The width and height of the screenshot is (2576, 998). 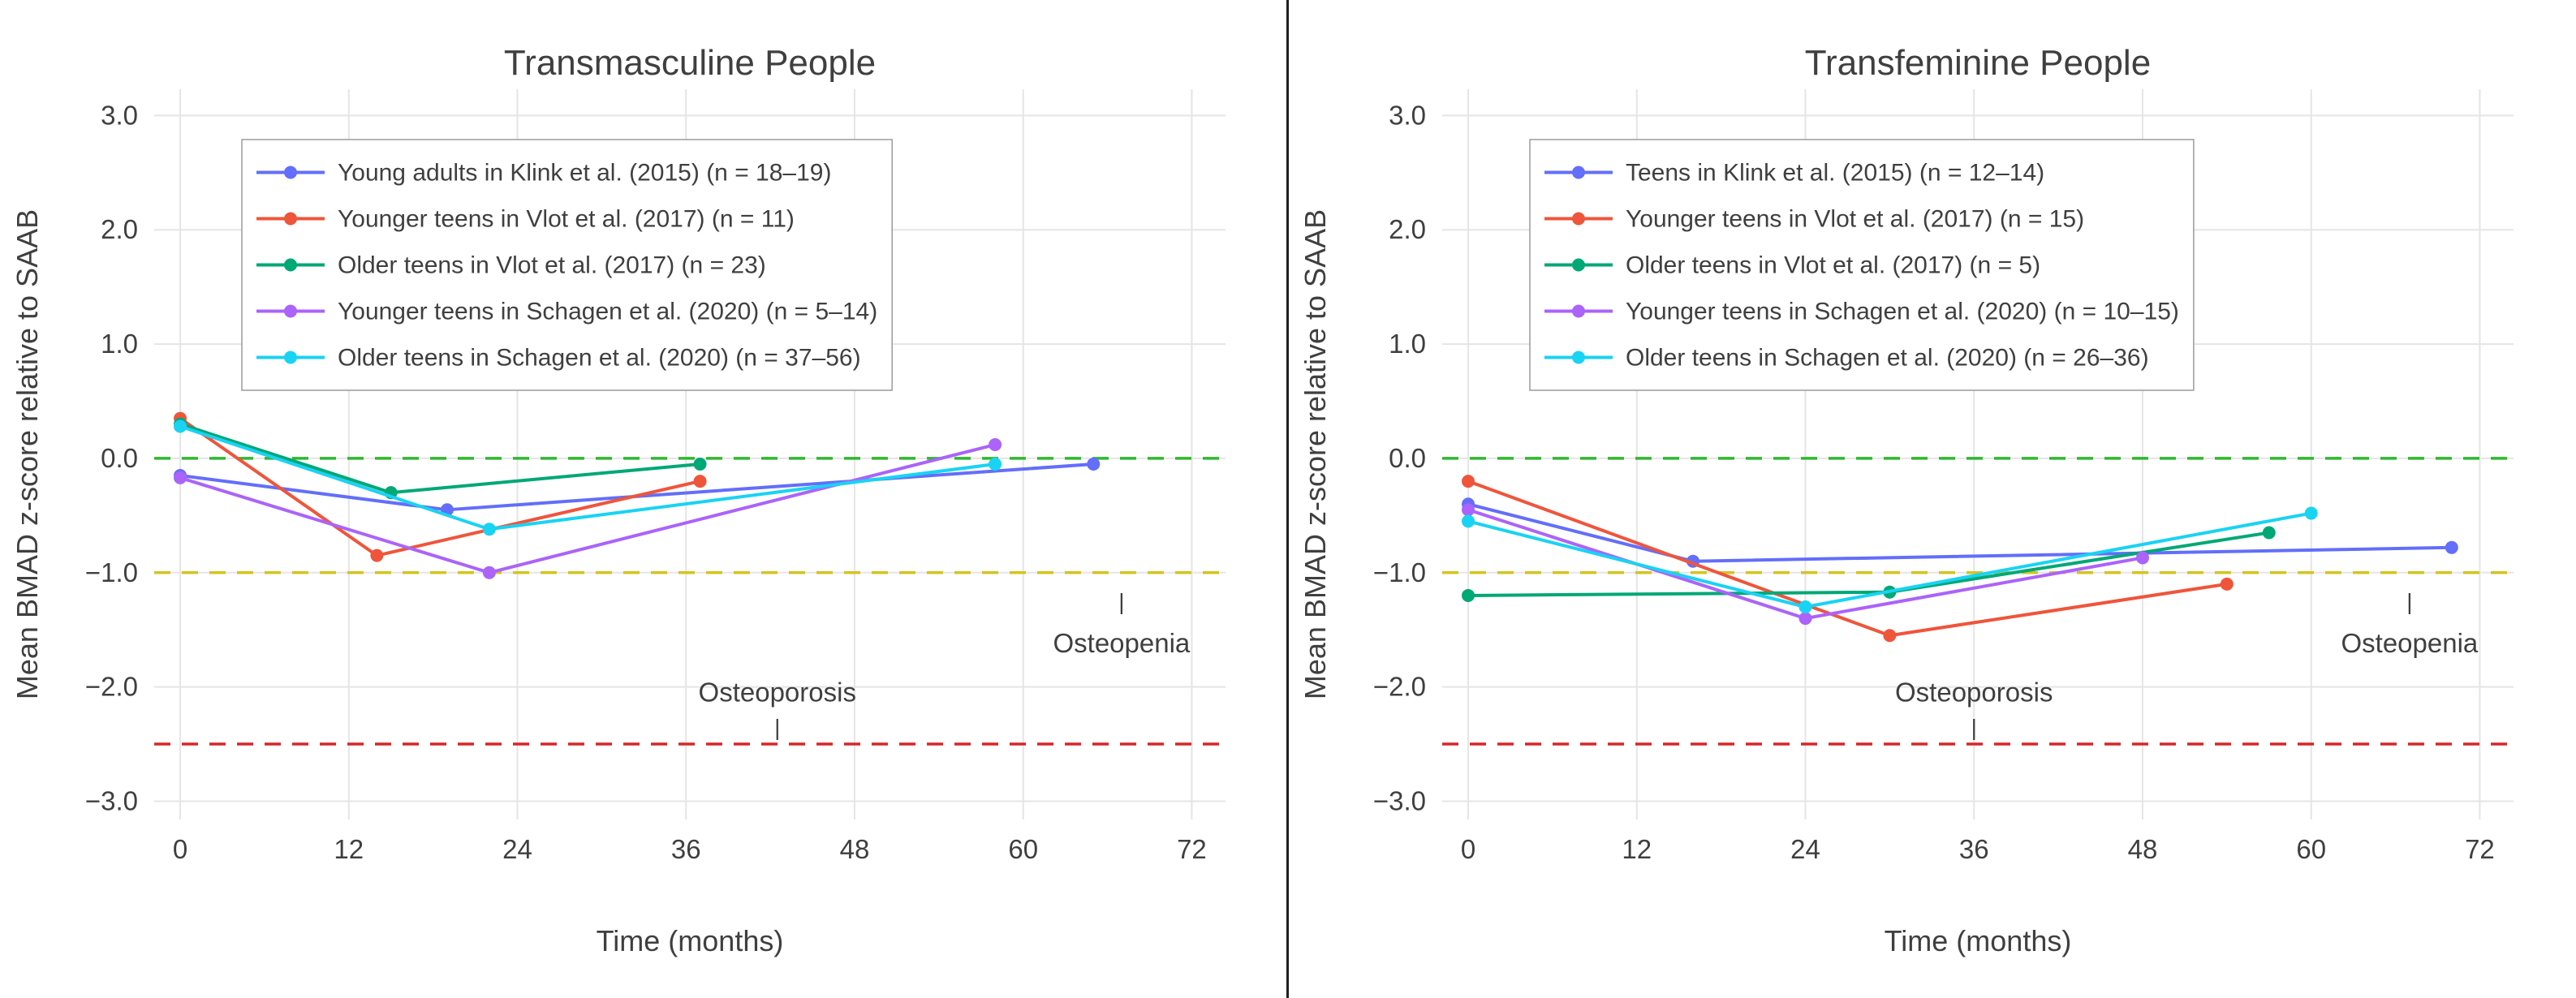 What do you see at coordinates (1468, 849) in the screenshot?
I see `x-tick-label: 0` at bounding box center [1468, 849].